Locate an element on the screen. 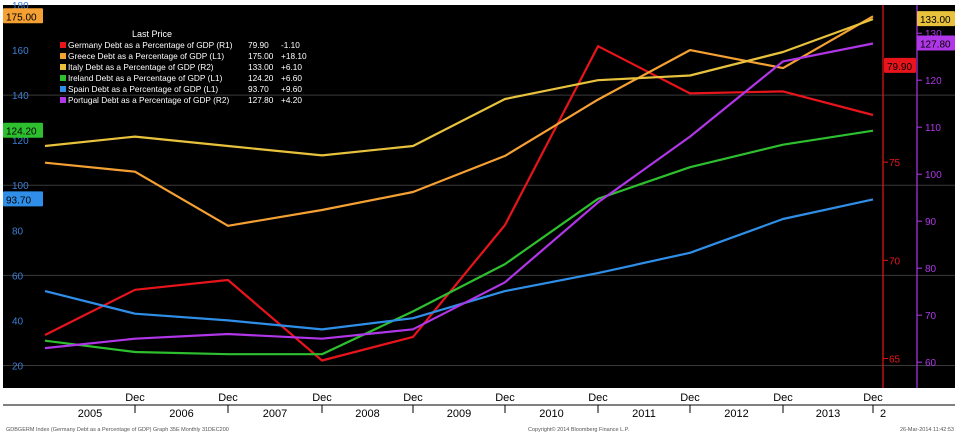  left-tick-label: 60 is located at coordinates (18, 276).